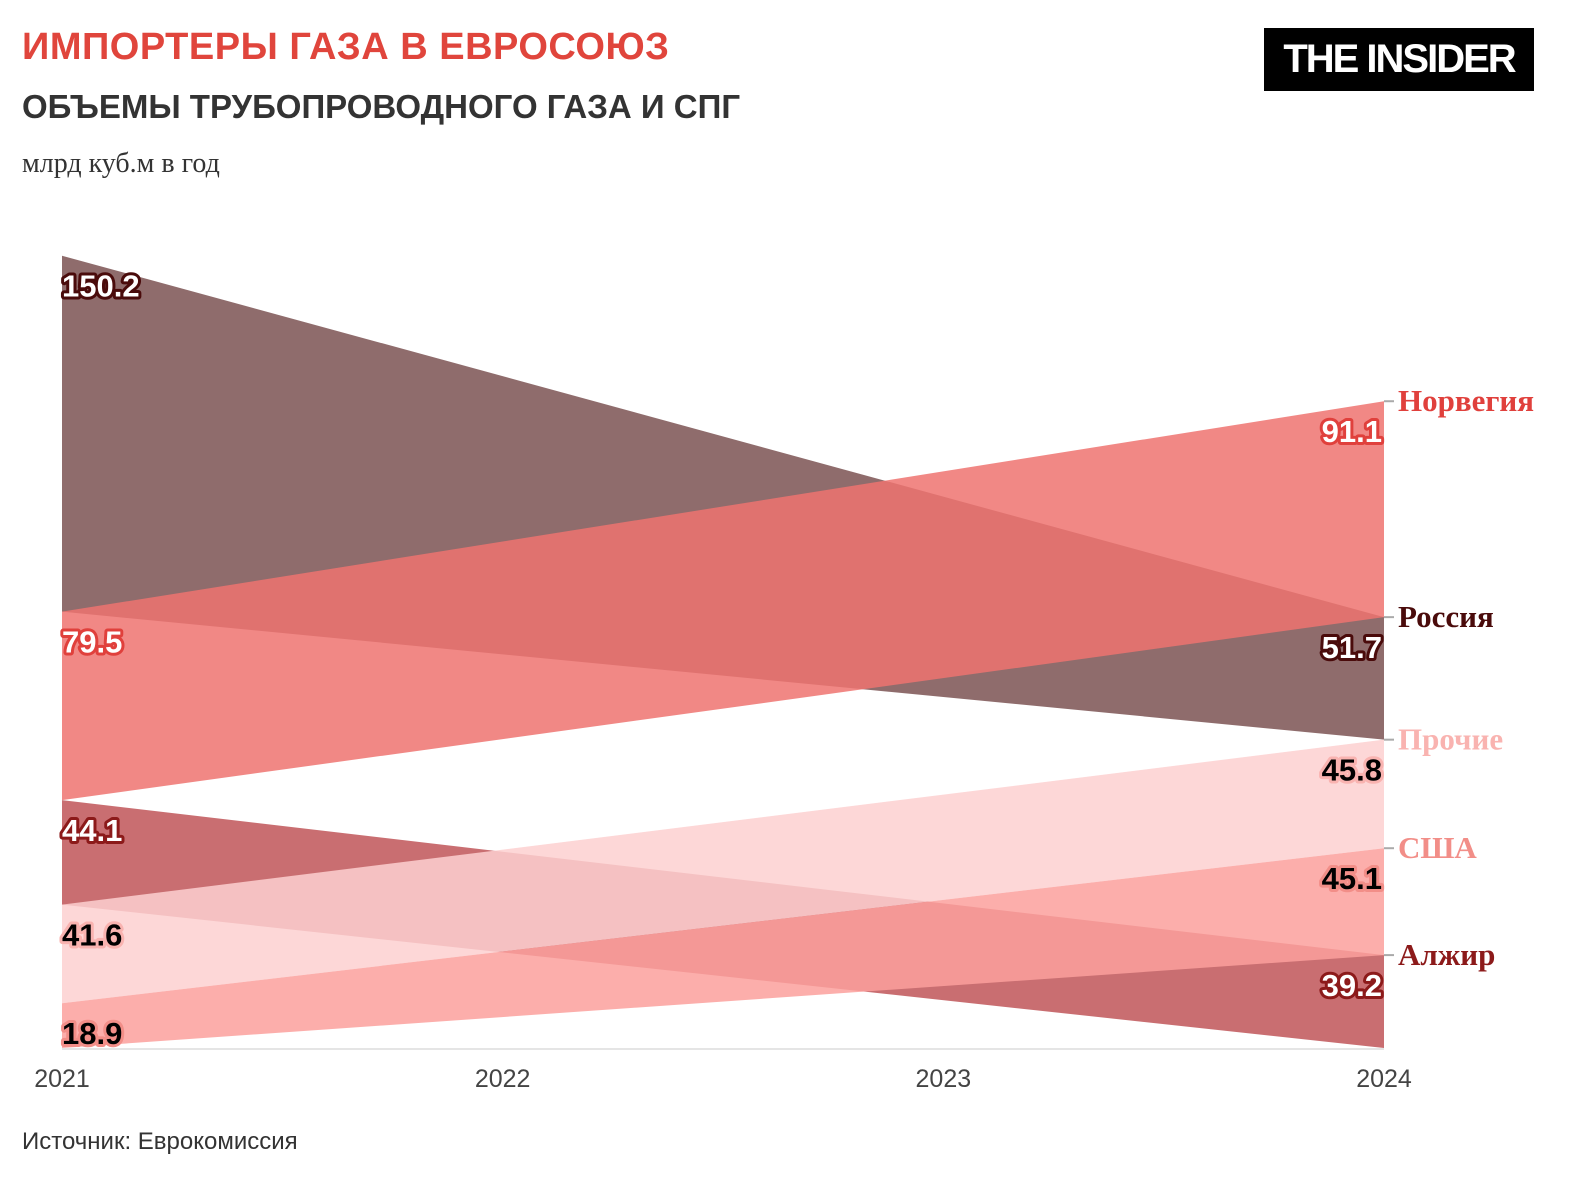  Describe the element at coordinates (1446, 616) in the screenshot. I see `series-label: Россия` at that location.